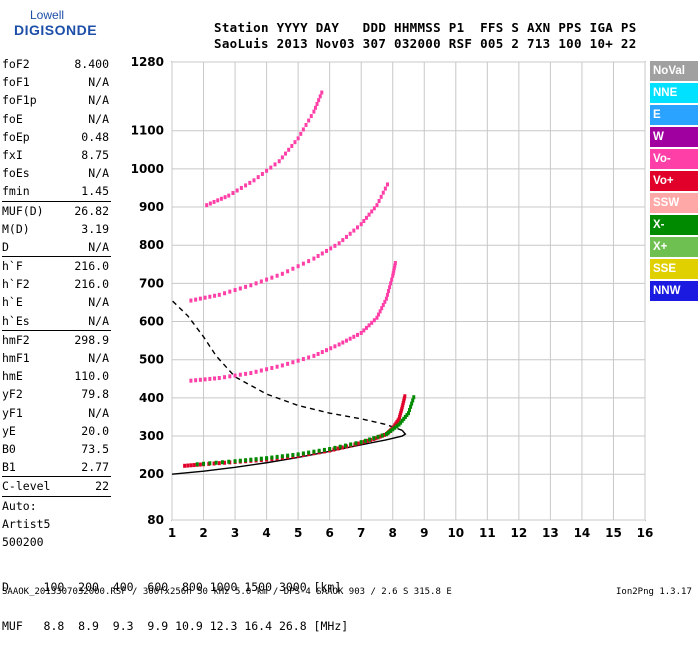 This screenshot has width=700, height=646. Describe the element at coordinates (16, 284) in the screenshot. I see `param-name: h`F2` at that location.